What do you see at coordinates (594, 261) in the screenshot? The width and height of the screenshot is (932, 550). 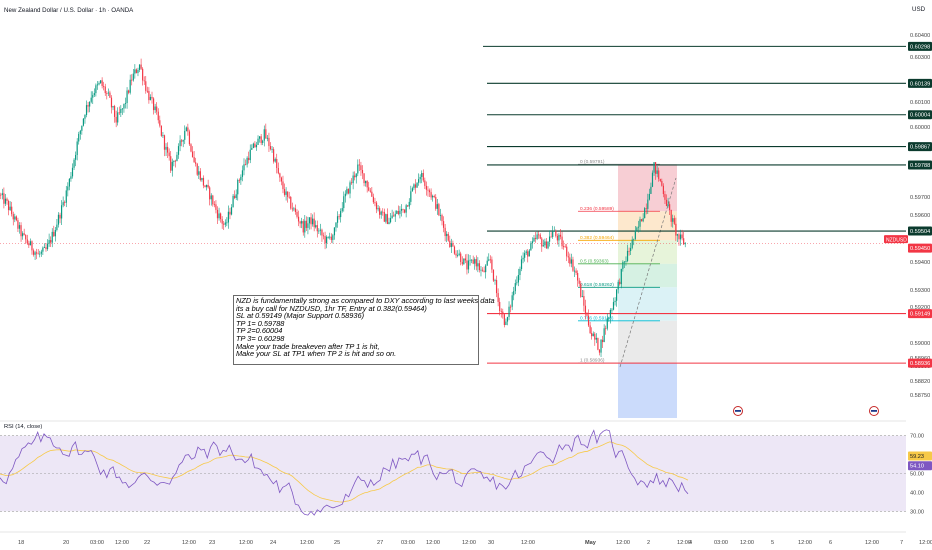 I see `fib-label: 0.5 (0.59363)` at bounding box center [594, 261].